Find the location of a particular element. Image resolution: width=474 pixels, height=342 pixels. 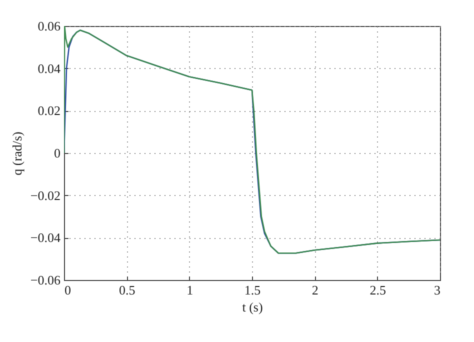

x-tick-label: 2 is located at coordinates (315, 290).